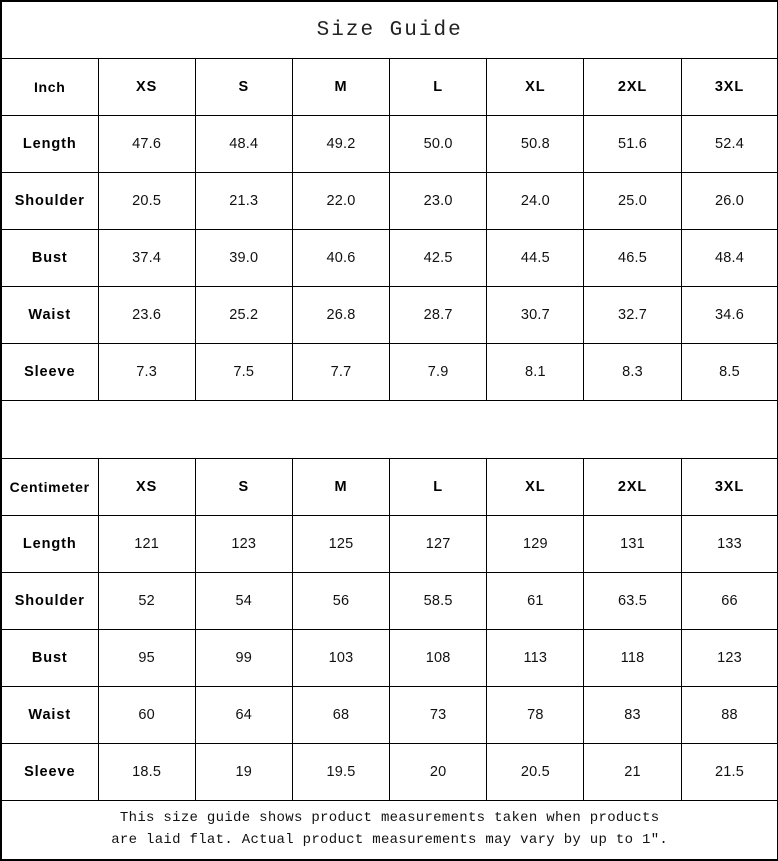 The image size is (778, 861). I want to click on cell-inch-bust-3xl: 48.4, so click(729, 258).